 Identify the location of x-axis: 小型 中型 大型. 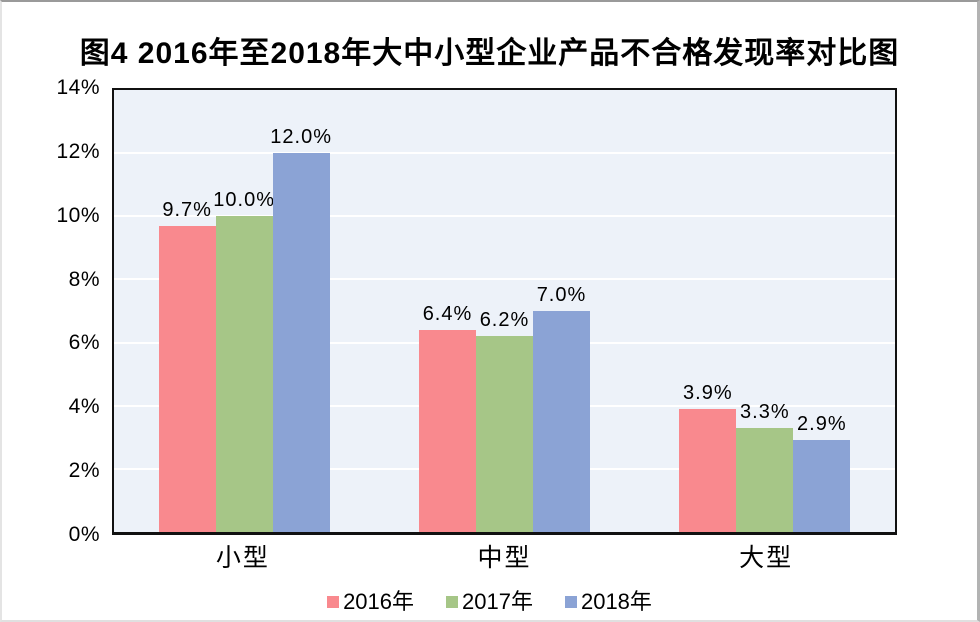
(504, 558).